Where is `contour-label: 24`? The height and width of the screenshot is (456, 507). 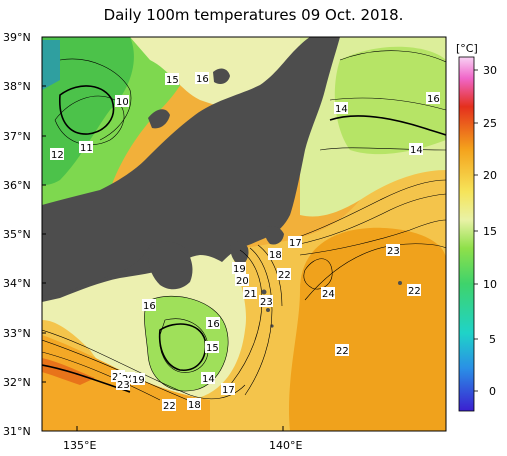
contour-label: 24 is located at coordinates (328, 294).